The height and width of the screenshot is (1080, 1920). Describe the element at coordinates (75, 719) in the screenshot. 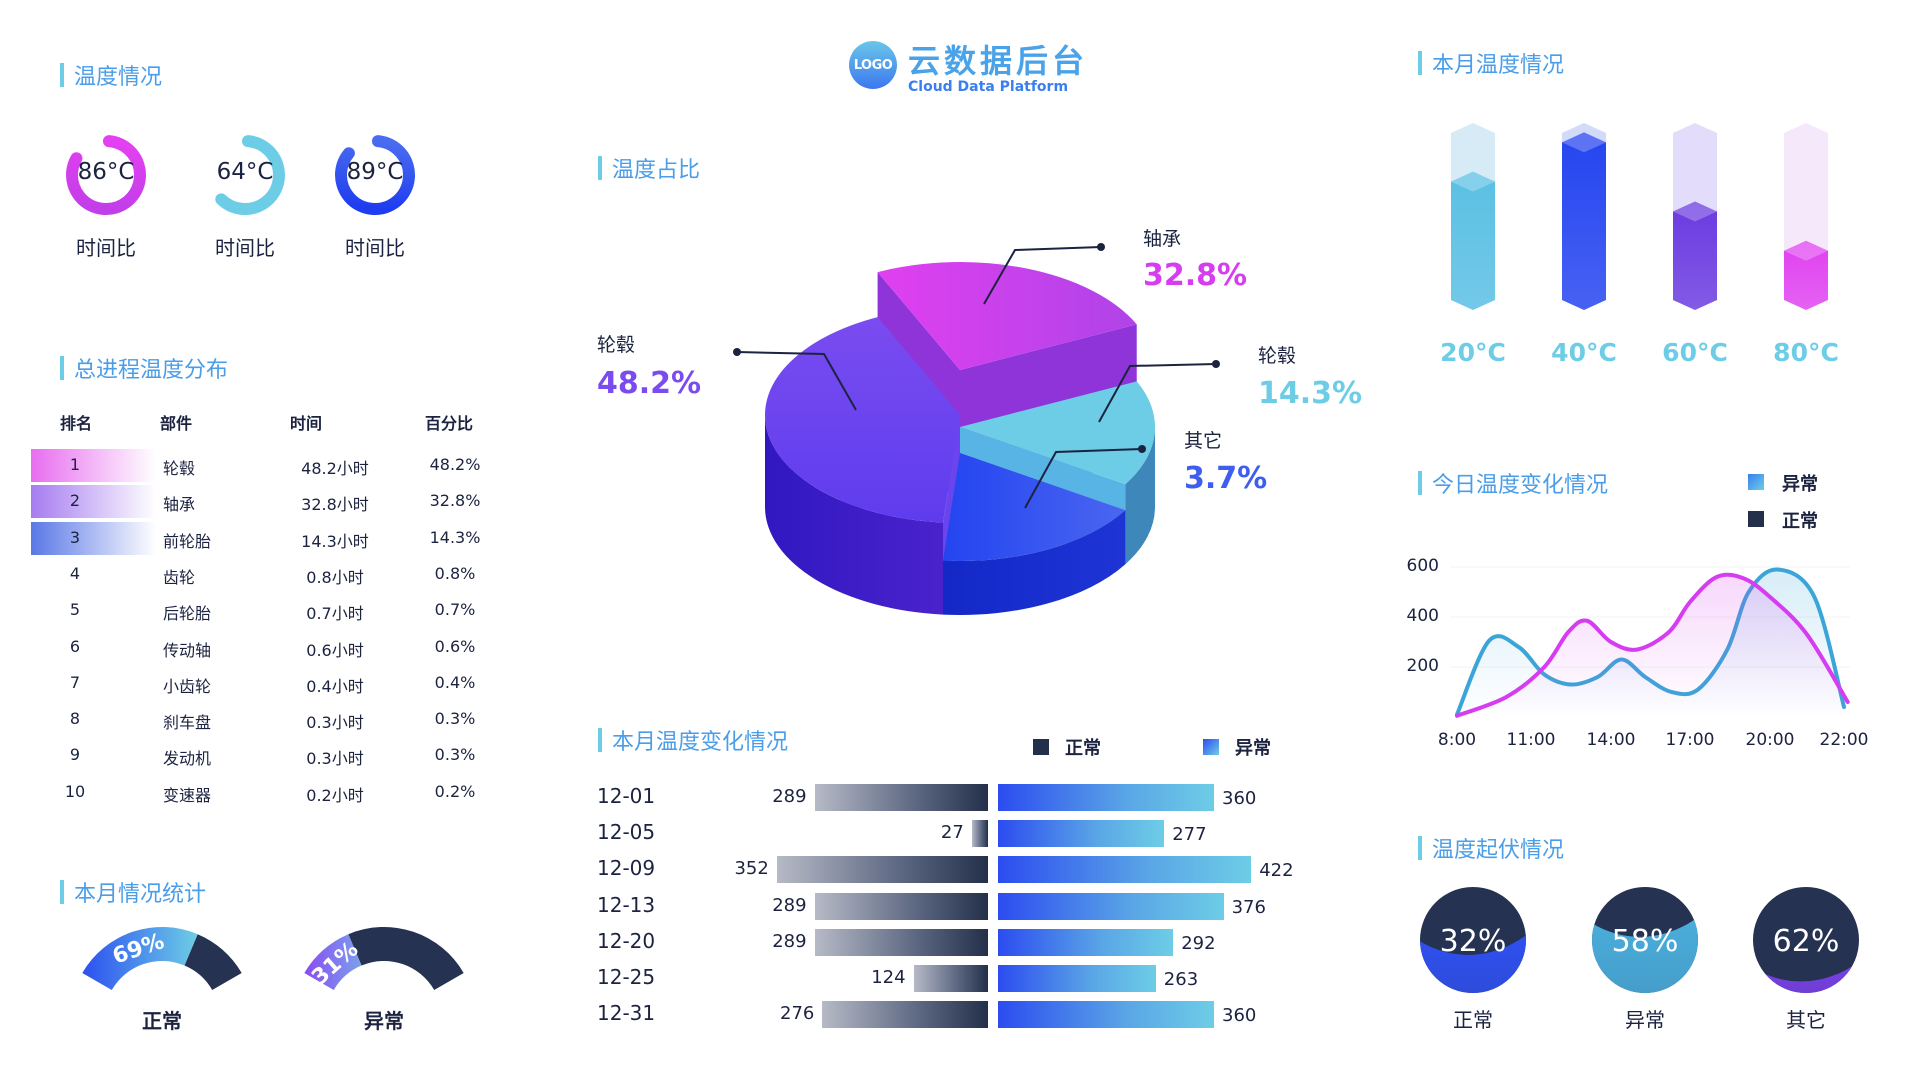

I see `table-cell: 8` at that location.